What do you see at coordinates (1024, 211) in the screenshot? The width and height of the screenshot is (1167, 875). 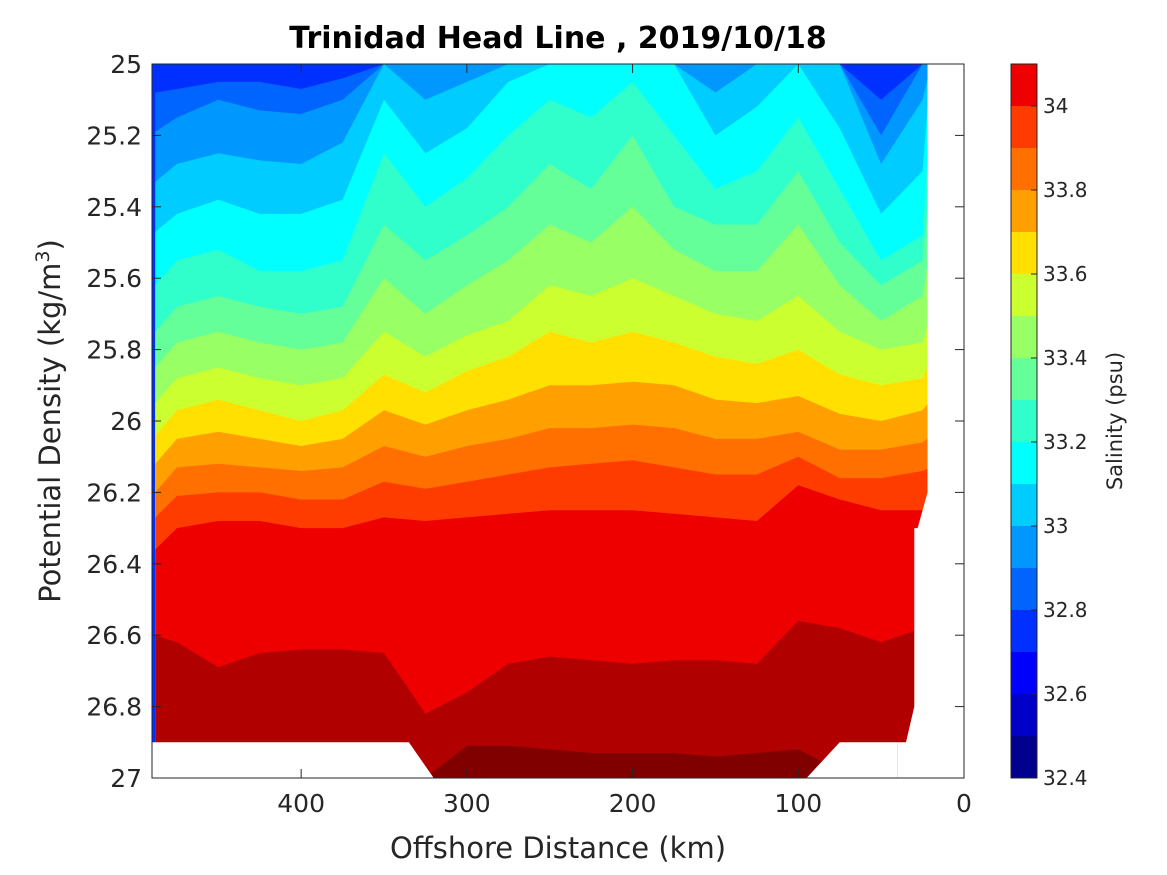 I see `colorbar-segment-33.7` at bounding box center [1024, 211].